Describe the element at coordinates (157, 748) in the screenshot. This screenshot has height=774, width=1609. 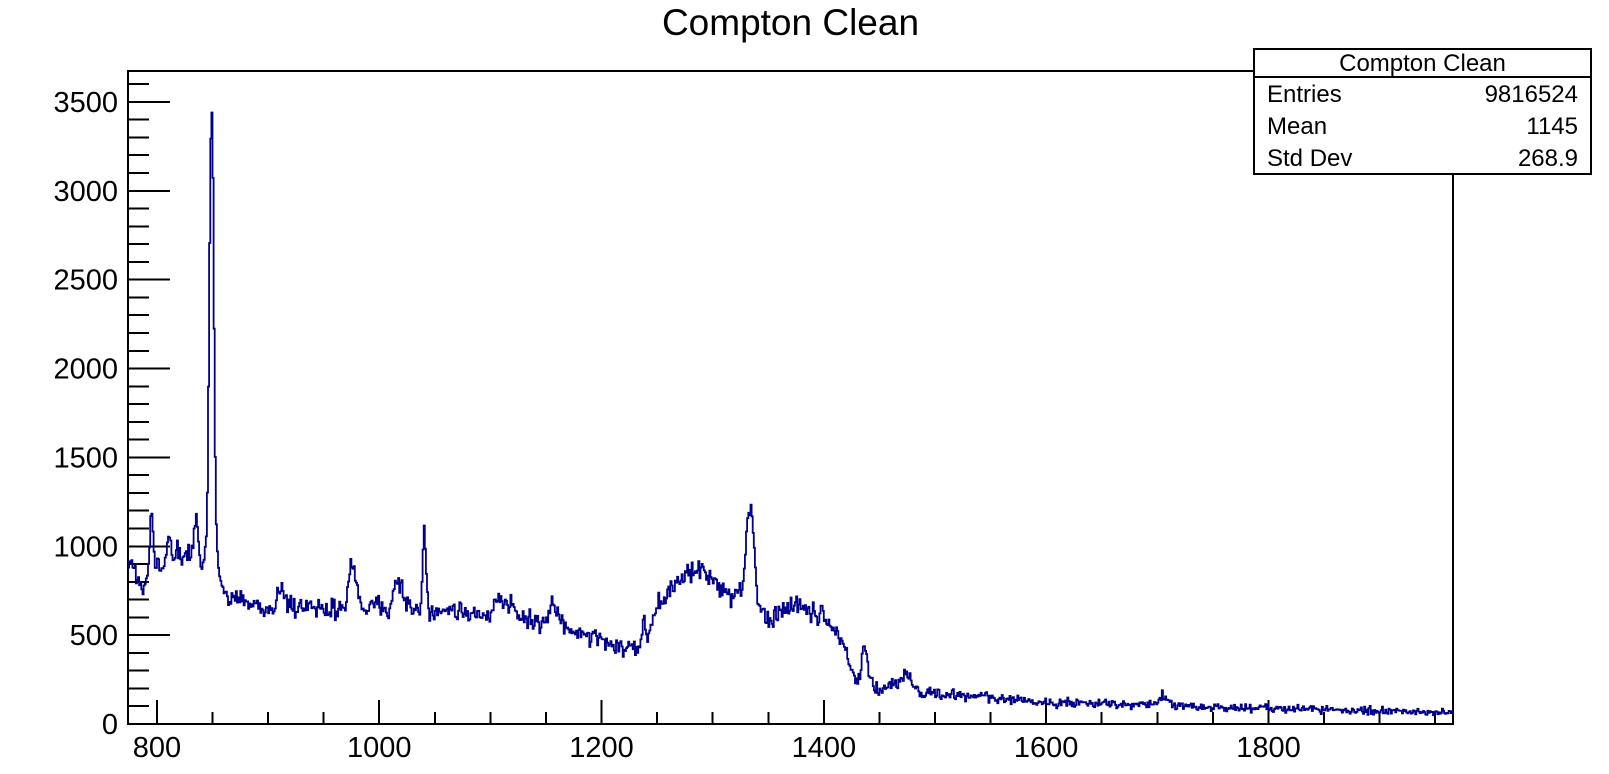
I see `svg-text: 800` at that location.